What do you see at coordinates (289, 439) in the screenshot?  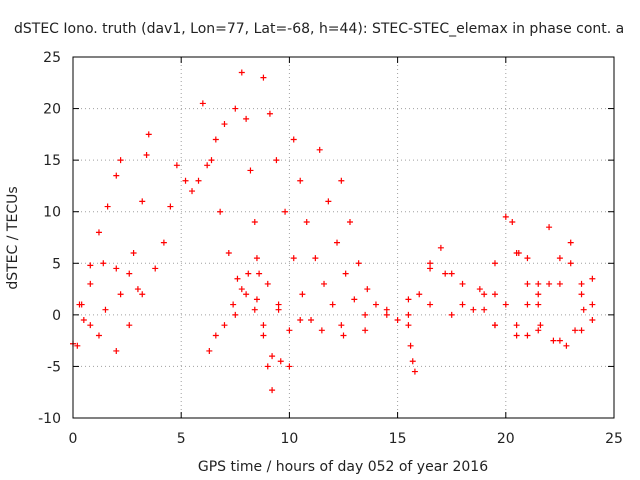 I see `x-tick-label: 10` at bounding box center [289, 439].